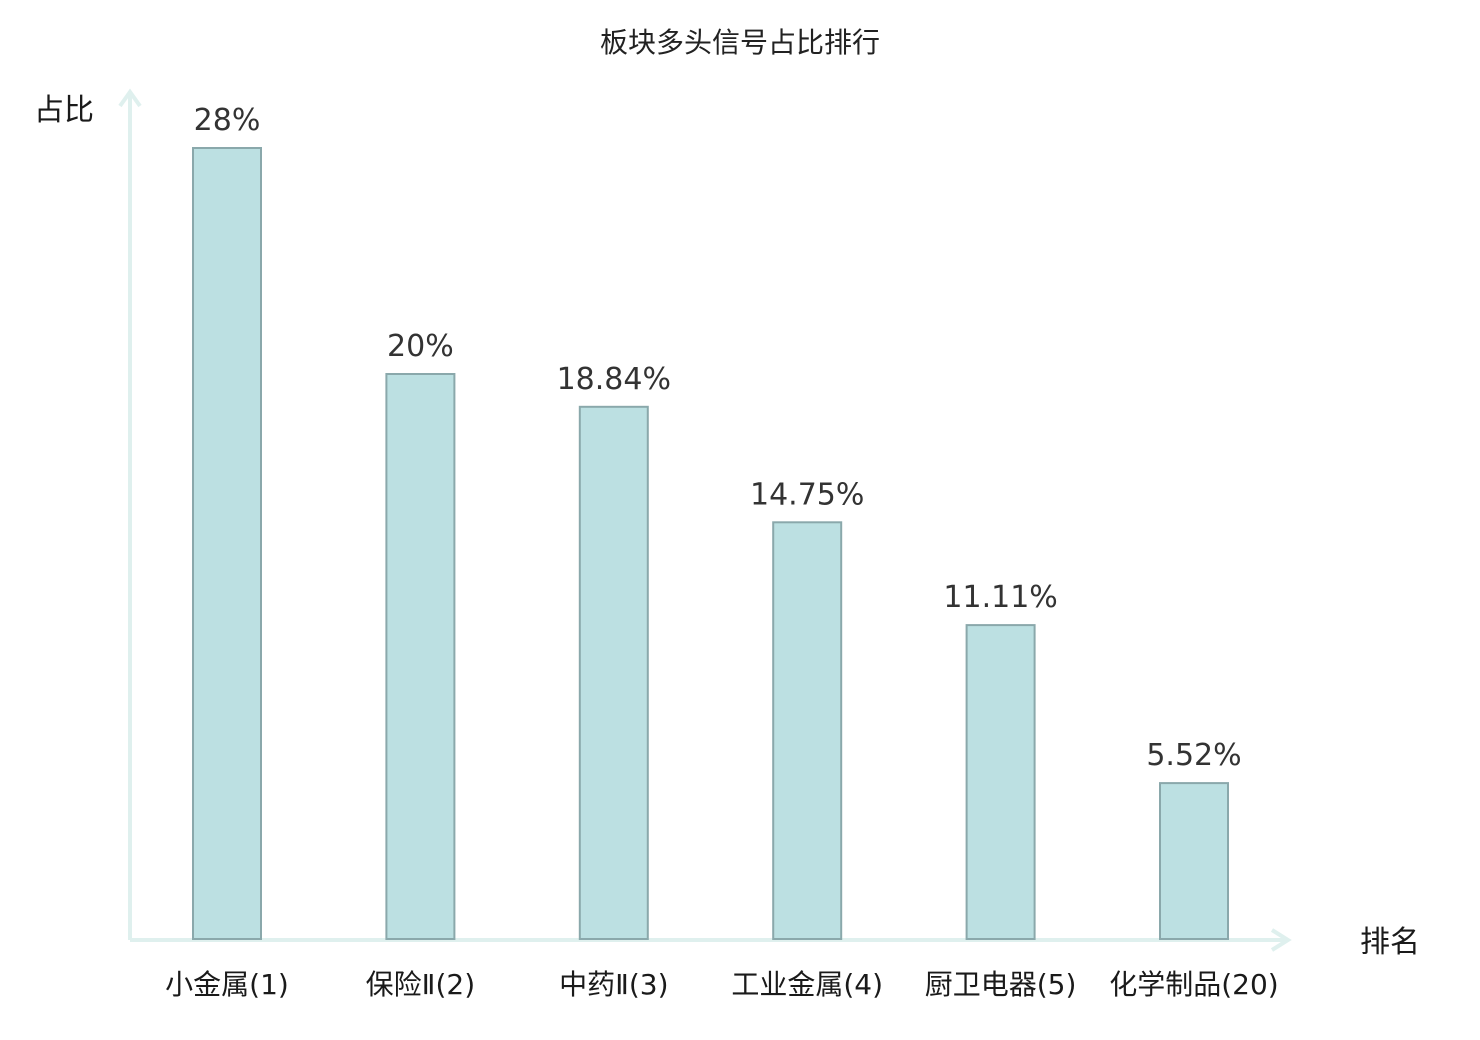 The image size is (1480, 1040). Describe the element at coordinates (807, 494) in the screenshot. I see `data-label: 14.75%` at that location.